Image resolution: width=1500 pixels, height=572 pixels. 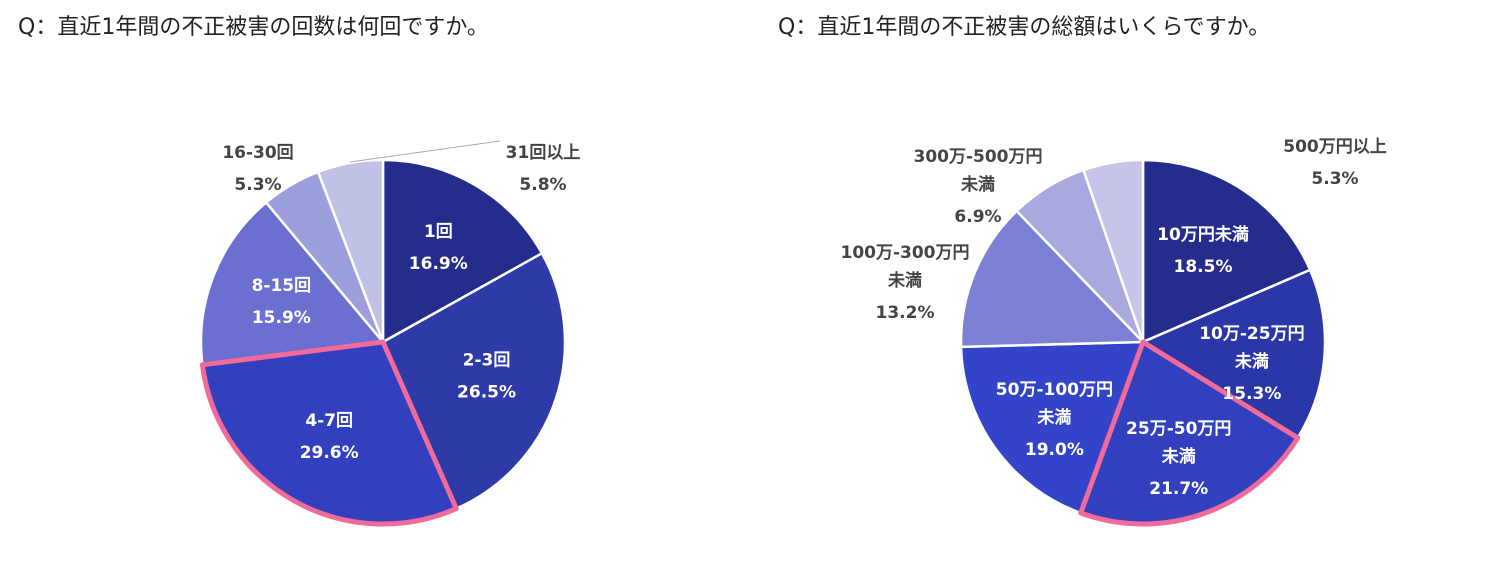 I want to click on value-label: 15.3%, so click(x=1251, y=394).